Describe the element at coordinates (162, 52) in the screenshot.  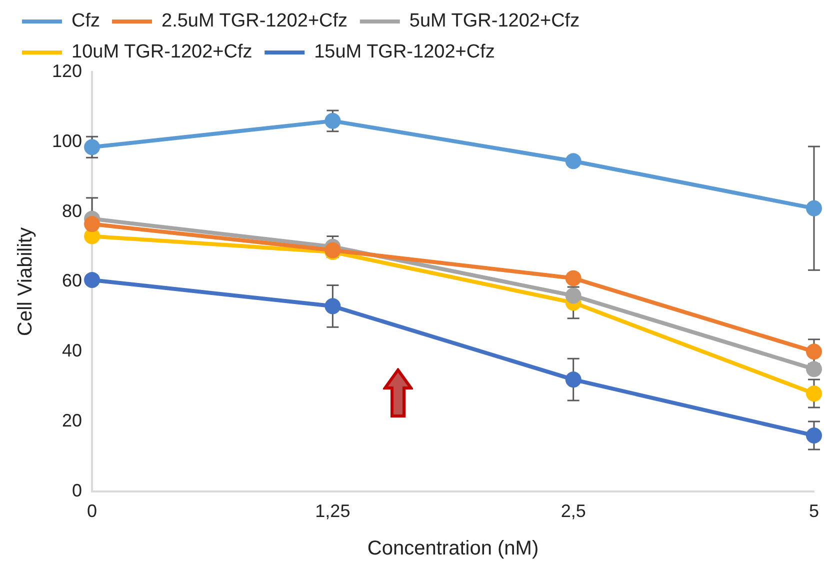
I see `legend-label: 10uM TGR-1202+Cfz` at that location.